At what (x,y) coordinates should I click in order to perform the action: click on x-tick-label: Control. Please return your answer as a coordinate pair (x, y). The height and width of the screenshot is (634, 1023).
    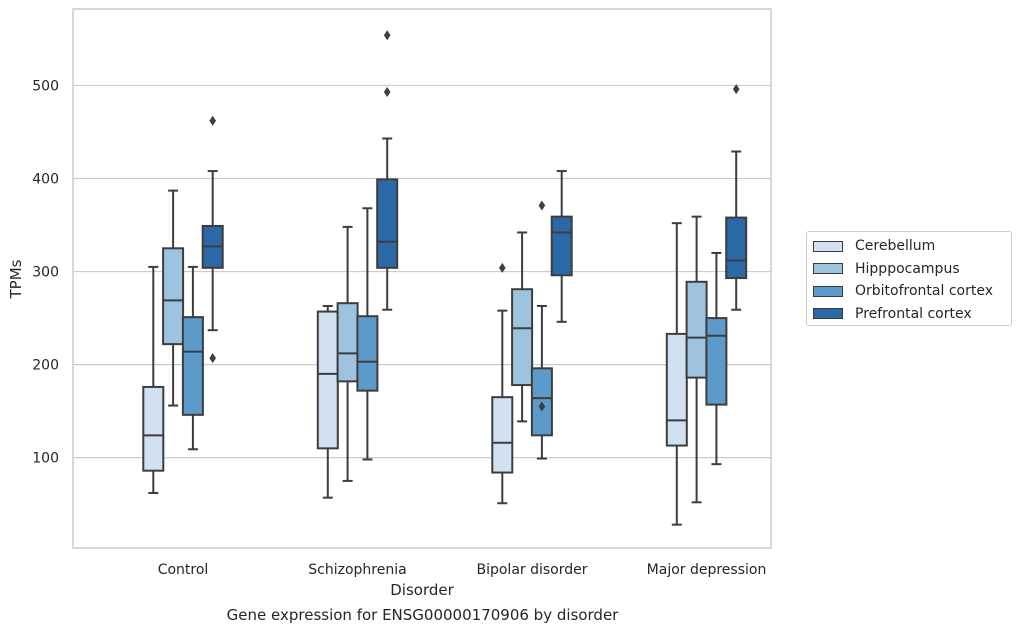
    Looking at the image, I should click on (183, 570).